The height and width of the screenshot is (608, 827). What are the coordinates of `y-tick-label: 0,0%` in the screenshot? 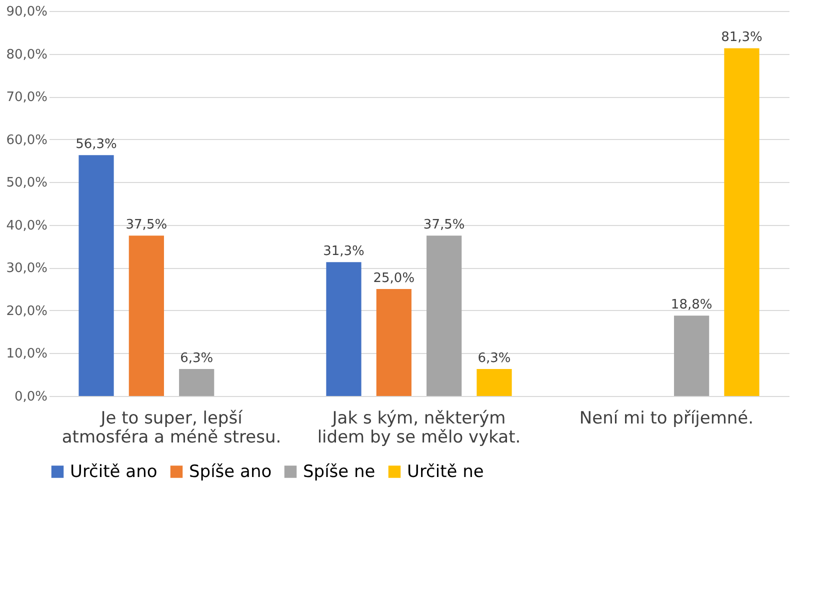 It's located at (31, 397).